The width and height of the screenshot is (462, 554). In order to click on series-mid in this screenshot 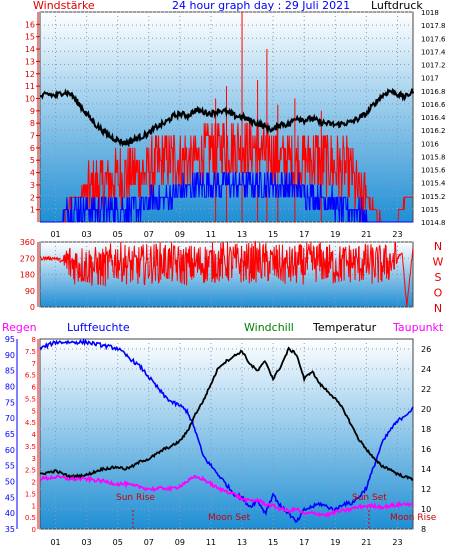, I will do `click(226, 273)`.